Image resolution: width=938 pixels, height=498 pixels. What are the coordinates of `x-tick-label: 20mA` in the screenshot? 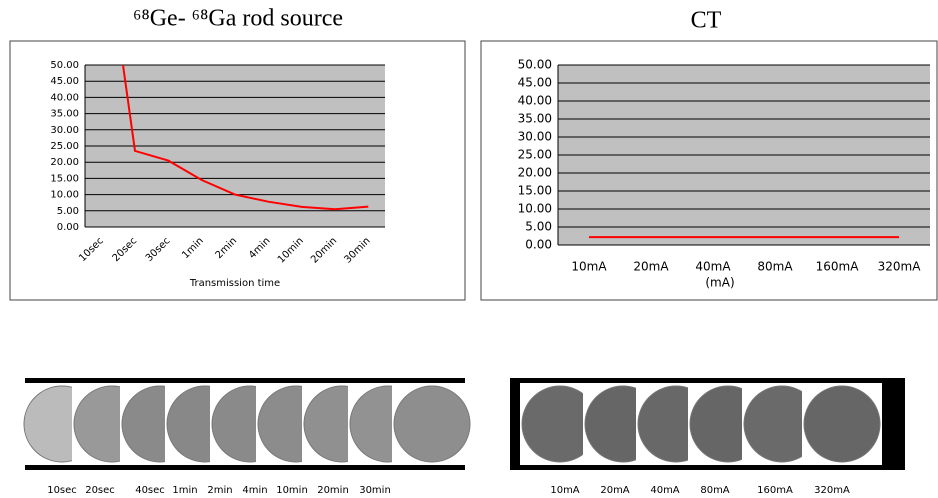 It's located at (651, 267).